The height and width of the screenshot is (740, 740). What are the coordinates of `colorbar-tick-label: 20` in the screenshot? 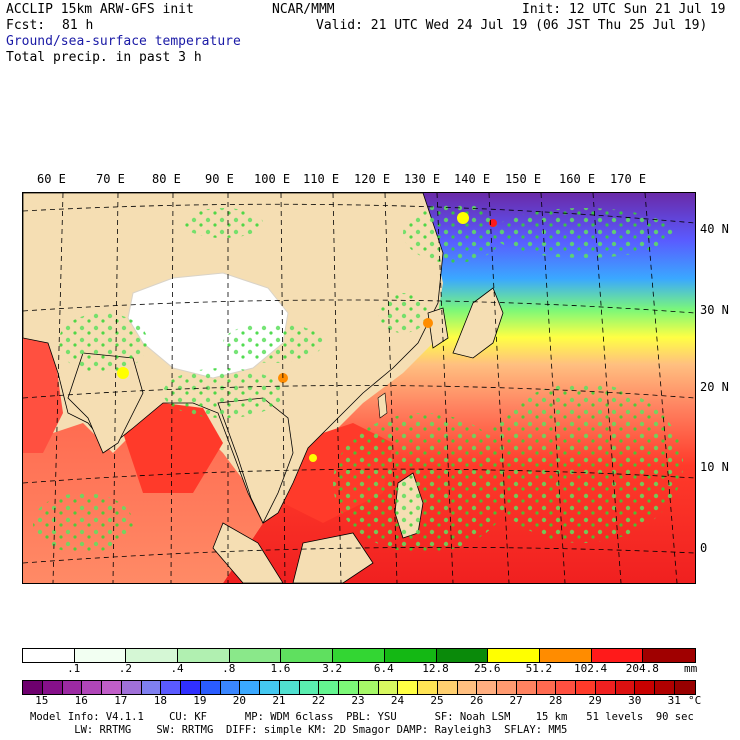 It's located at (239, 700).